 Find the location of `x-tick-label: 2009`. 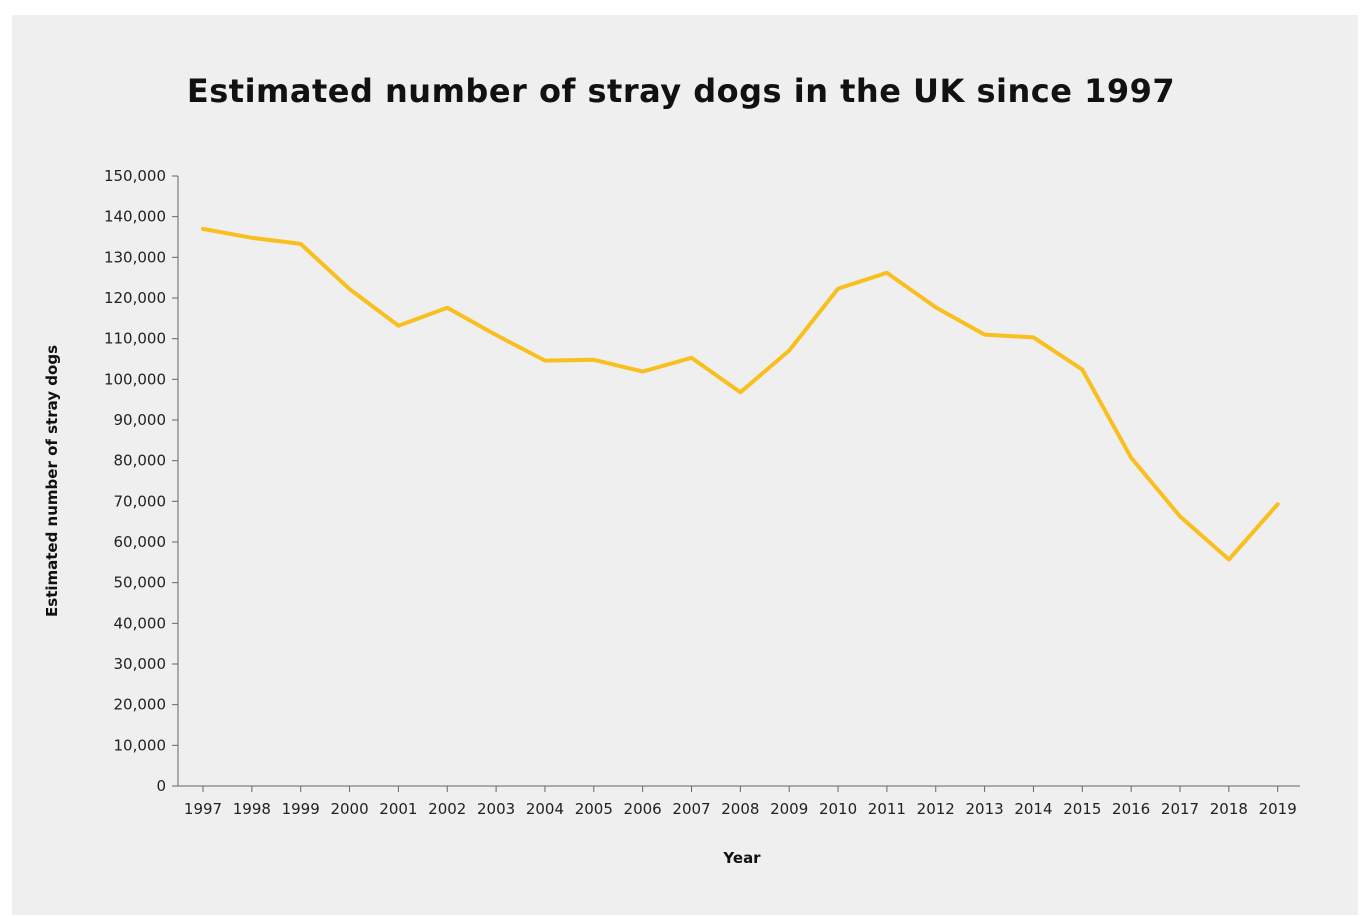

x-tick-label: 2009 is located at coordinates (789, 809).